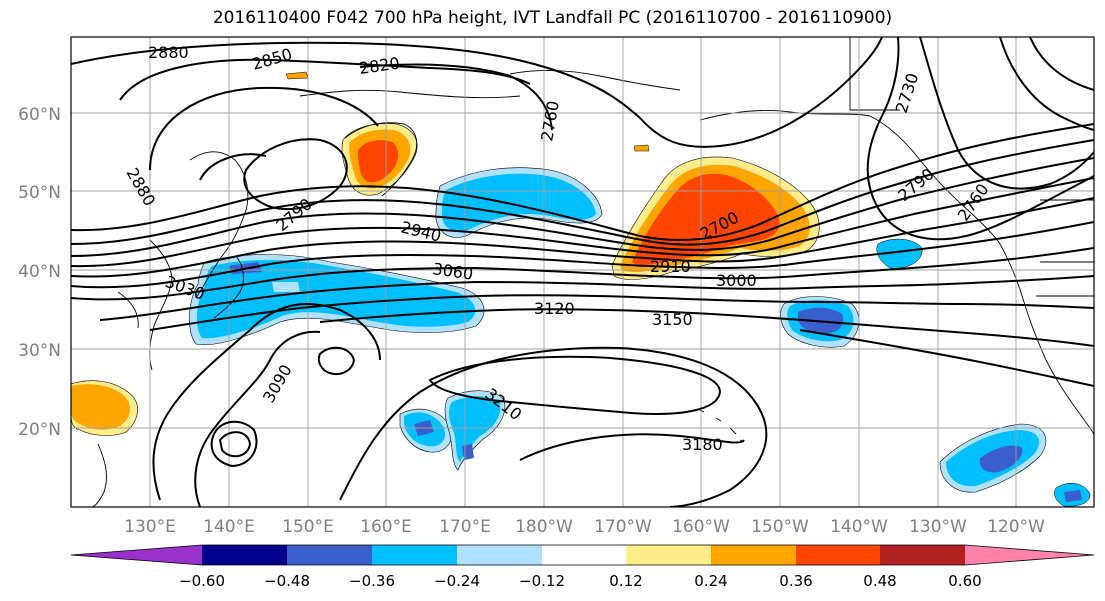 Image resolution: width=1105 pixels, height=601 pixels. I want to click on lon-label-160w: 160°W, so click(701, 527).